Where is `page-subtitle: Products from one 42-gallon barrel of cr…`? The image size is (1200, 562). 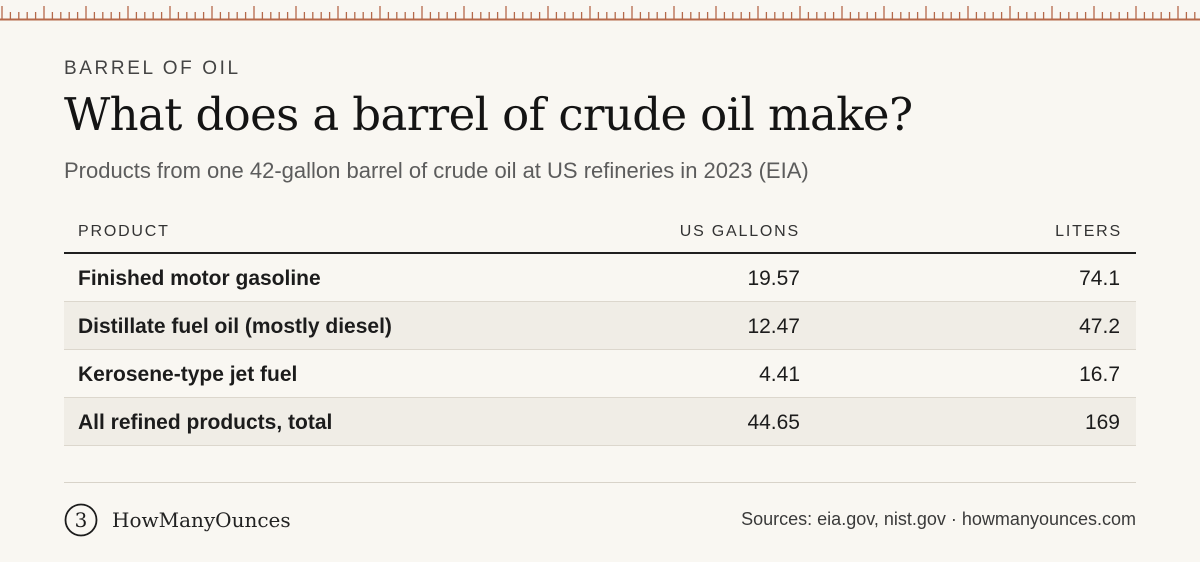
page-subtitle: Products from one 42-gallon barrel of cr… is located at coordinates (436, 170).